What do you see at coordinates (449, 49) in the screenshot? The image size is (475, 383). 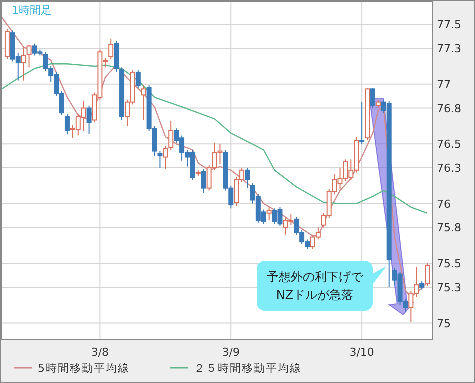 I see `y-tick-label: 77.3` at bounding box center [449, 49].